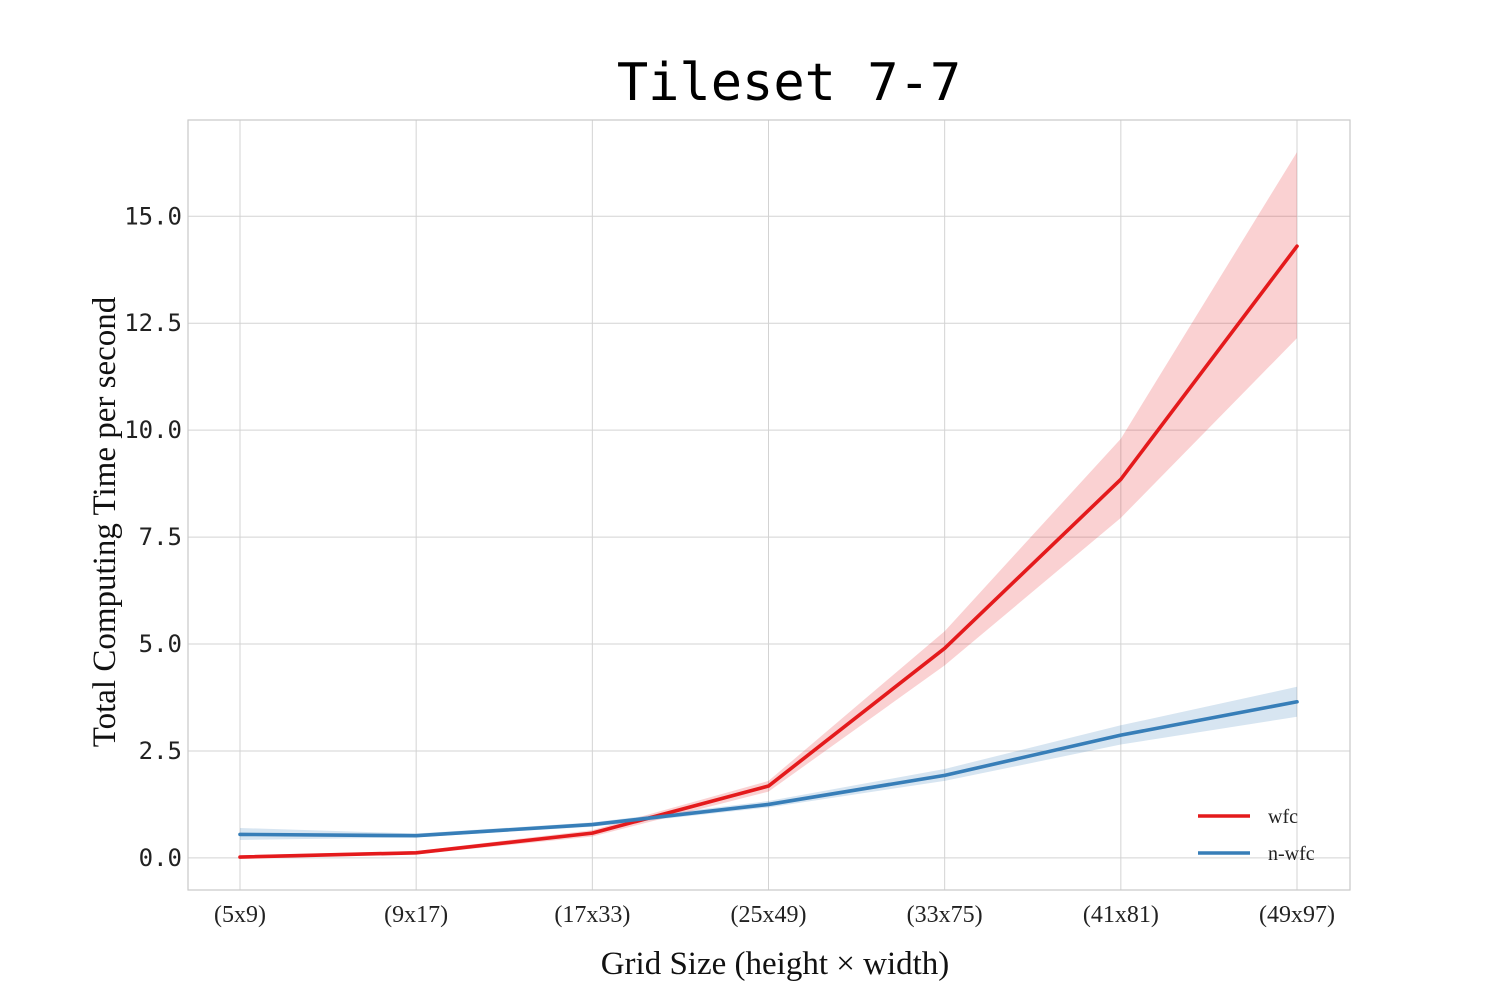 The width and height of the screenshot is (1500, 1000). Describe the element at coordinates (592, 915) in the screenshot. I see `x-tick-label: (17x33)` at that location.